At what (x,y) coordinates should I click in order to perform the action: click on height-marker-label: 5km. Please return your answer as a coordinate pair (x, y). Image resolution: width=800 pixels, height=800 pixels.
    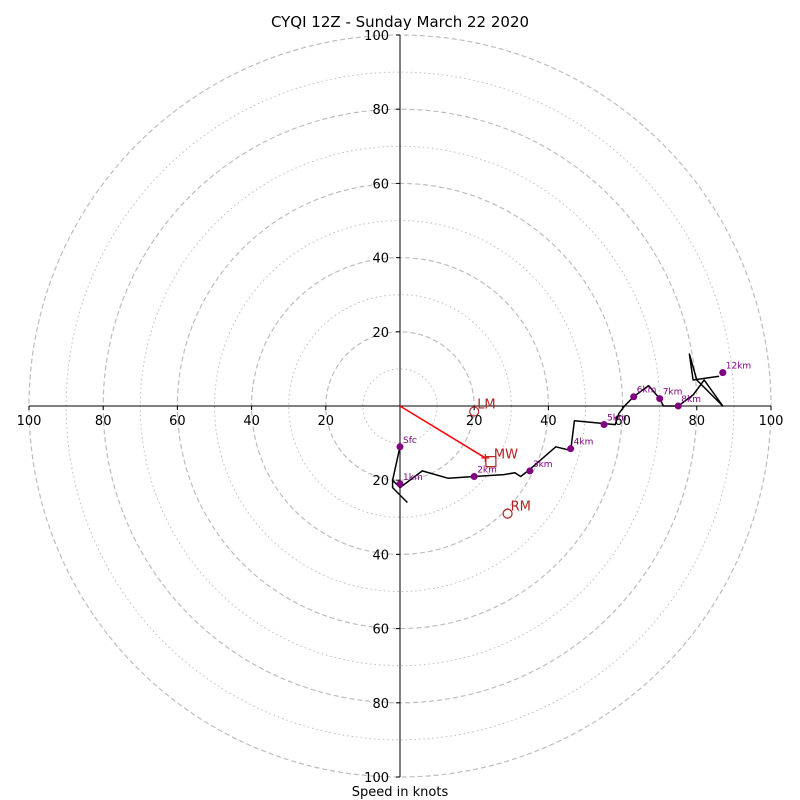
    Looking at the image, I should click on (617, 419).